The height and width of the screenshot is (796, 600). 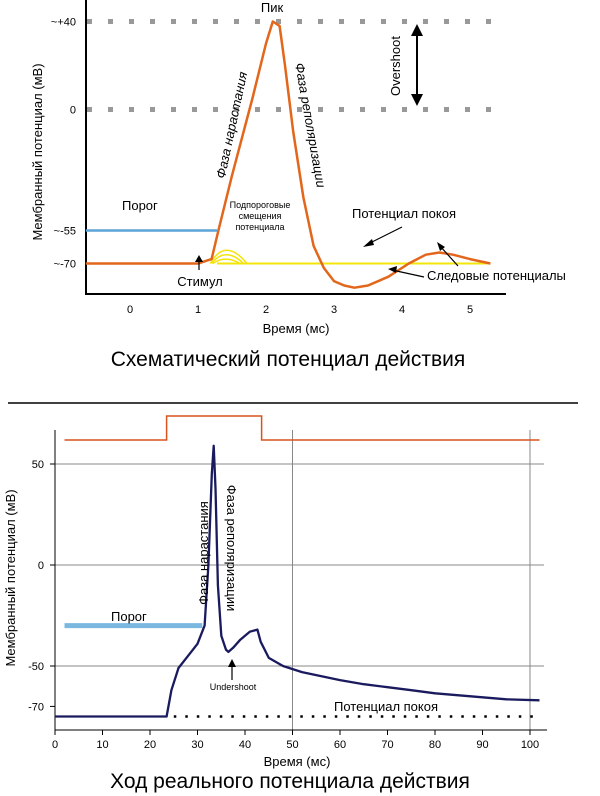 What do you see at coordinates (290, 781) in the screenshot?
I see `c2-title: Ход реального потенциала действия` at bounding box center [290, 781].